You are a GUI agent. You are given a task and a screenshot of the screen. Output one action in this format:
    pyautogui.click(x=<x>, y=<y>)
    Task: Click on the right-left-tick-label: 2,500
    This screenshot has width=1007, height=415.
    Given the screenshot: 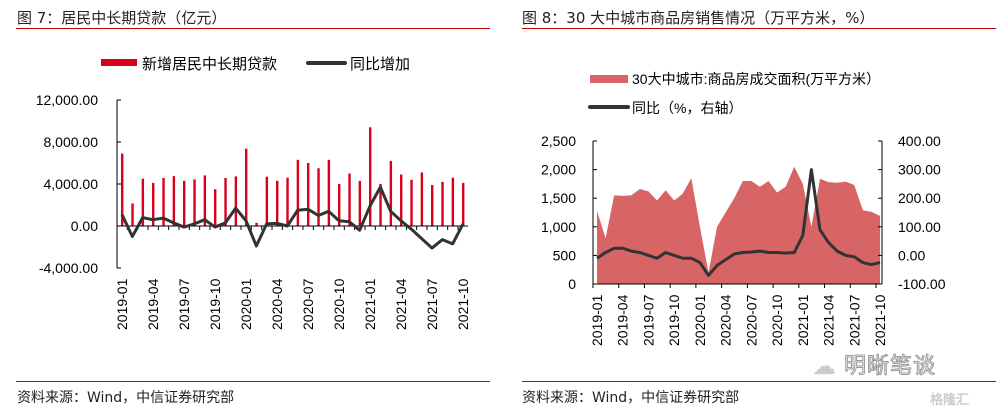 What is the action you would take?
    pyautogui.click(x=558, y=141)
    